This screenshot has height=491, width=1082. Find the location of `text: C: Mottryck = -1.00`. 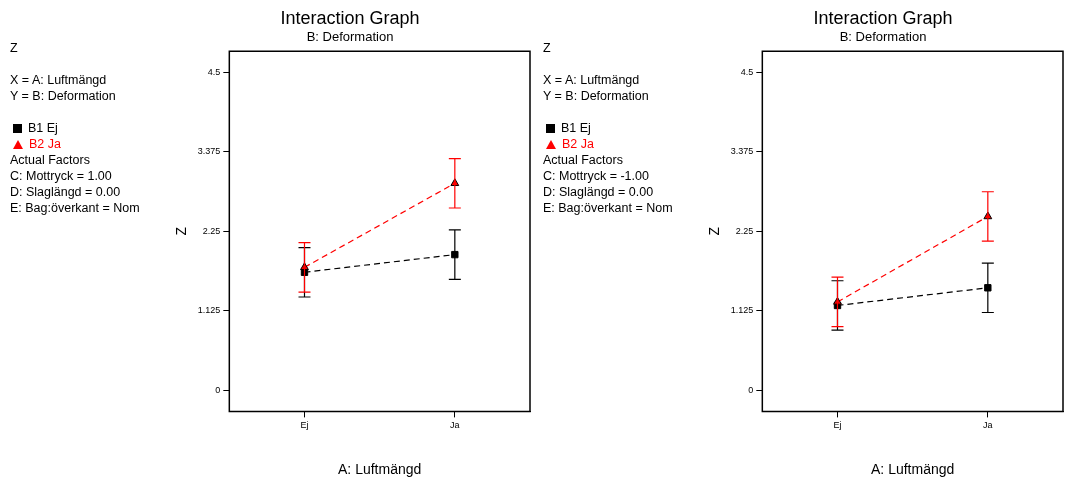

text: C: Mottryck = -1.00 is located at coordinates (596, 176).